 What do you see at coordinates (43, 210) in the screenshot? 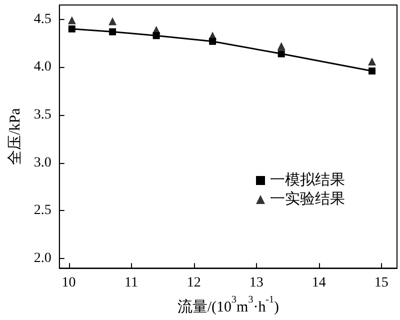
I see `y-tick-label: 2.5` at bounding box center [43, 210].